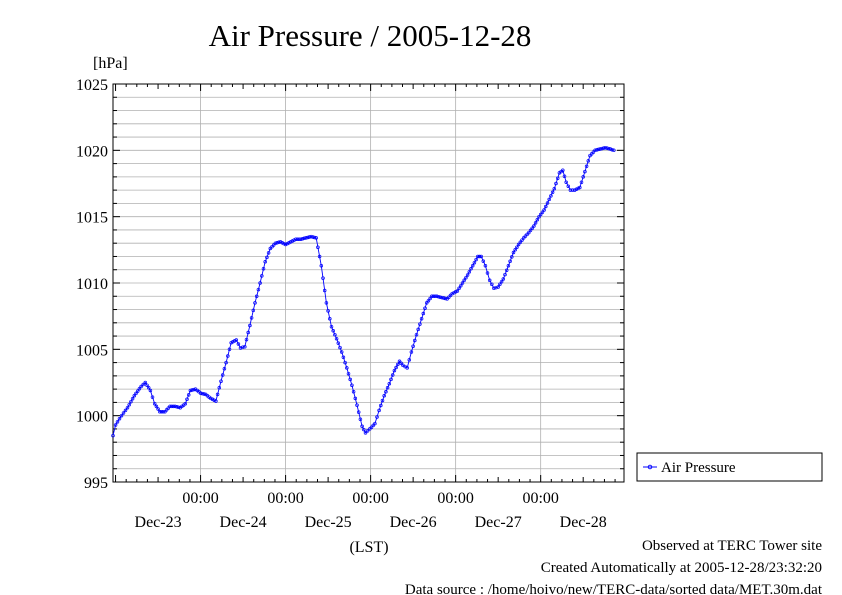 This screenshot has width=842, height=595. What do you see at coordinates (92, 85) in the screenshot?
I see `y-tick-label: 1025` at bounding box center [92, 85].